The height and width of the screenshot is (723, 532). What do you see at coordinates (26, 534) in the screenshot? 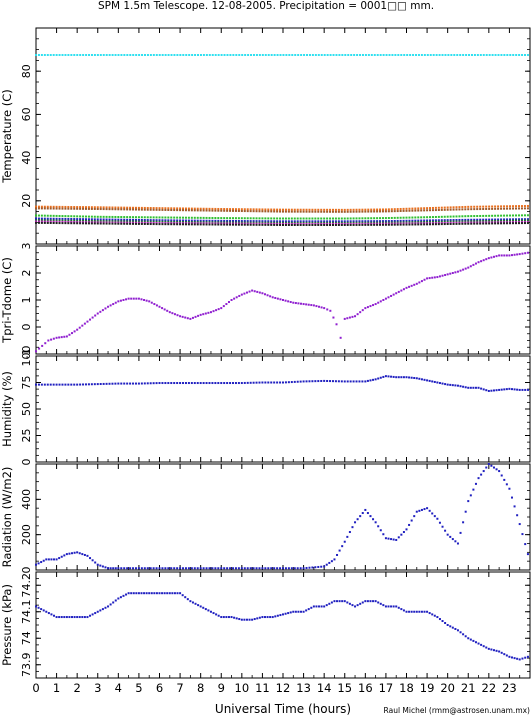
I see `y-tick-label: 200` at bounding box center [26, 534].